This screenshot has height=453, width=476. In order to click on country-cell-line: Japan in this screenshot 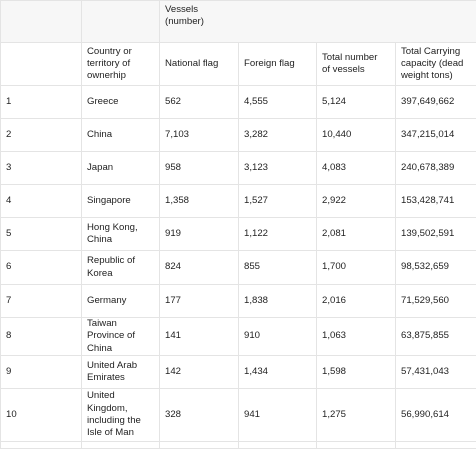, I will do `click(100, 167)`.